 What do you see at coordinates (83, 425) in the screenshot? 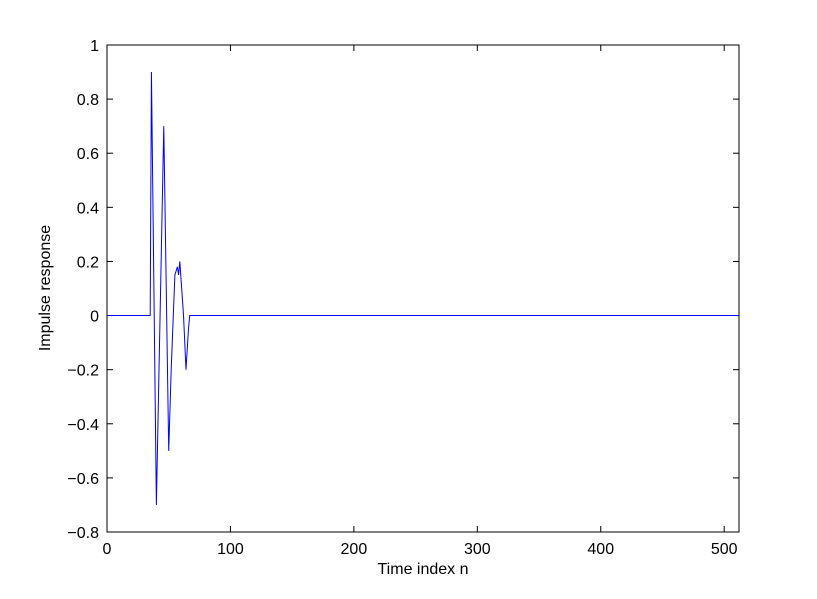
I see `y-tick-label: −0.4` at bounding box center [83, 425].